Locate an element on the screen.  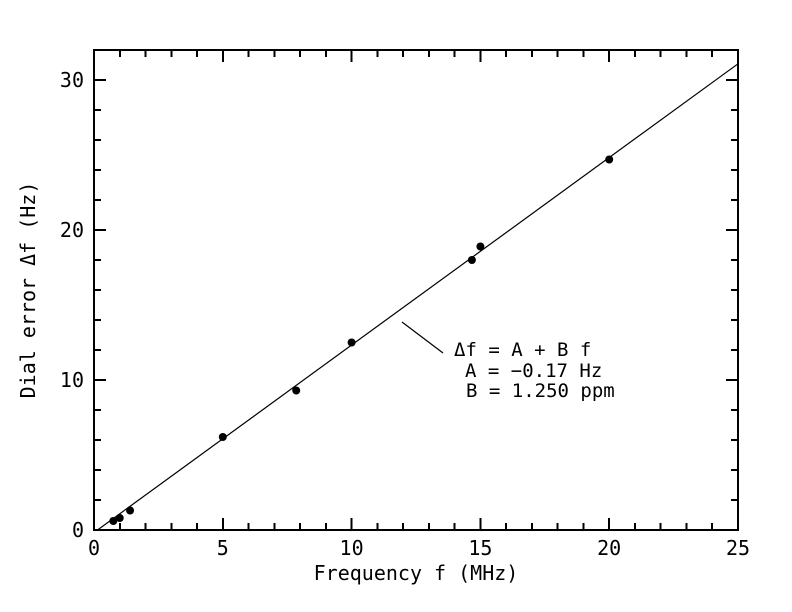
x-tick-label: 15 is located at coordinates (480, 548).